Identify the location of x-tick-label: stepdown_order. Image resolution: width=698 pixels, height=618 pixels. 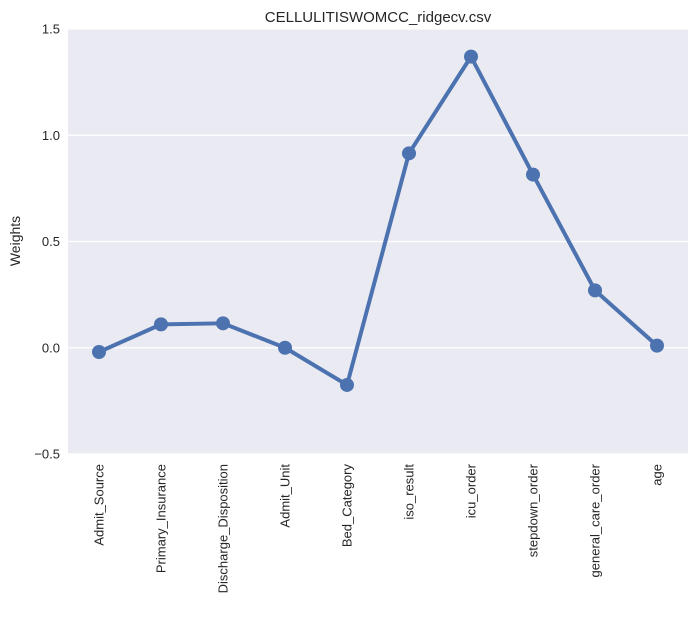
(533, 510).